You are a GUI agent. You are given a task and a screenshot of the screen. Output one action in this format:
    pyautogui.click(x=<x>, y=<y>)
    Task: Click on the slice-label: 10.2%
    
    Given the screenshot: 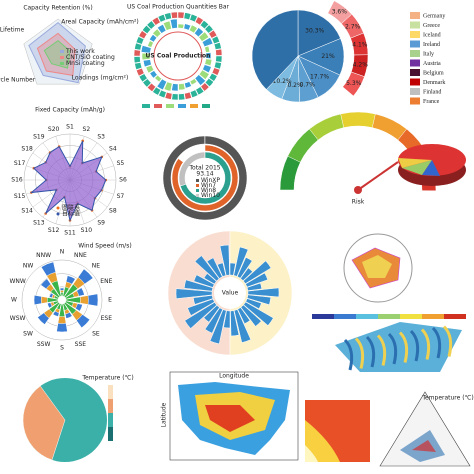 What is the action you would take?
    pyautogui.click(x=282, y=81)
    